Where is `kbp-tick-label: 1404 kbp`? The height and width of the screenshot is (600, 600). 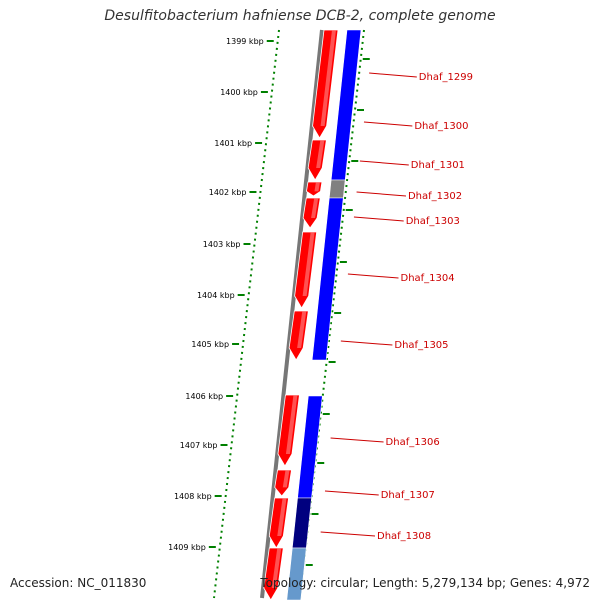
kbp-tick-label: 1404 kbp is located at coordinates (216, 295).